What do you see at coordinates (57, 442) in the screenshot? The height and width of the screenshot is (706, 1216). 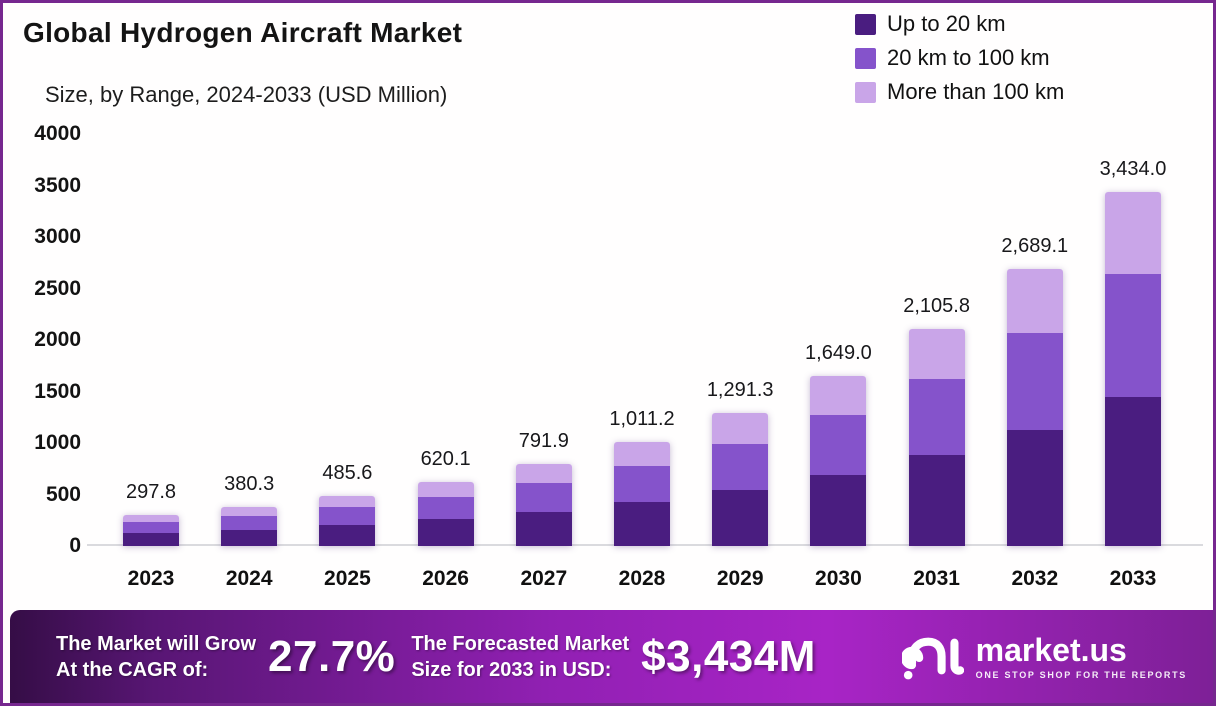 I see `y-tick-label: 1000` at bounding box center [57, 442].